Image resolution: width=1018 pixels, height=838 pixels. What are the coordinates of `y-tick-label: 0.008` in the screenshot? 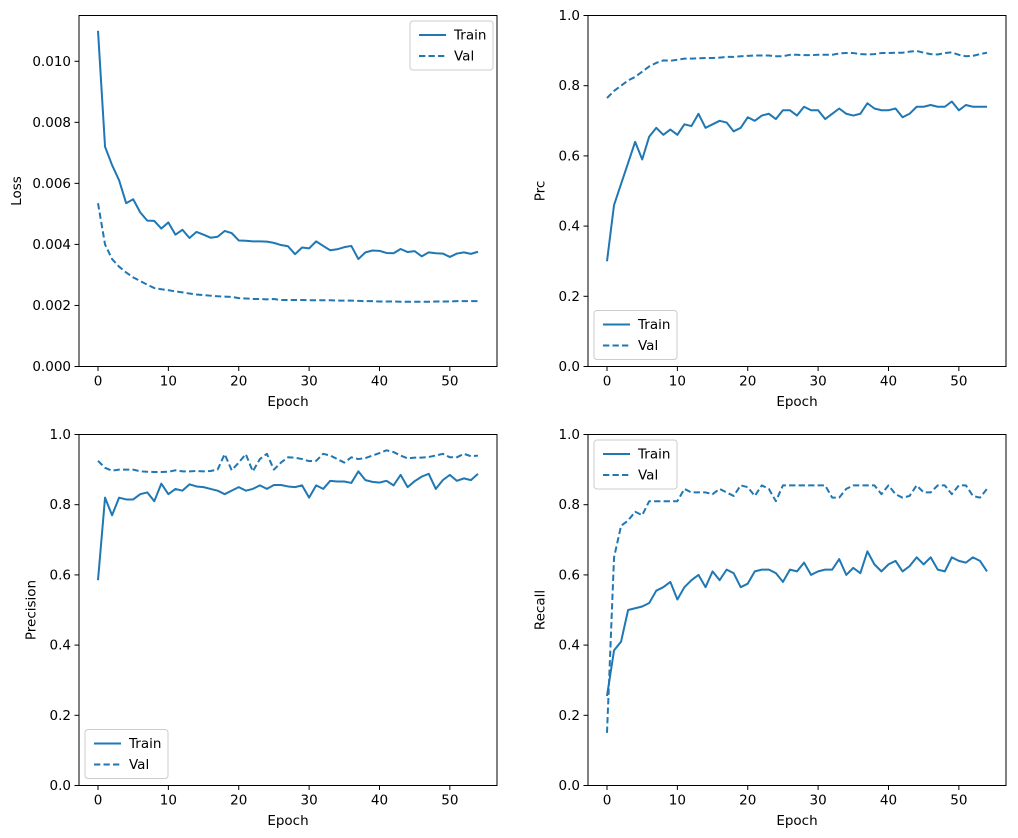 It's located at (51, 123).